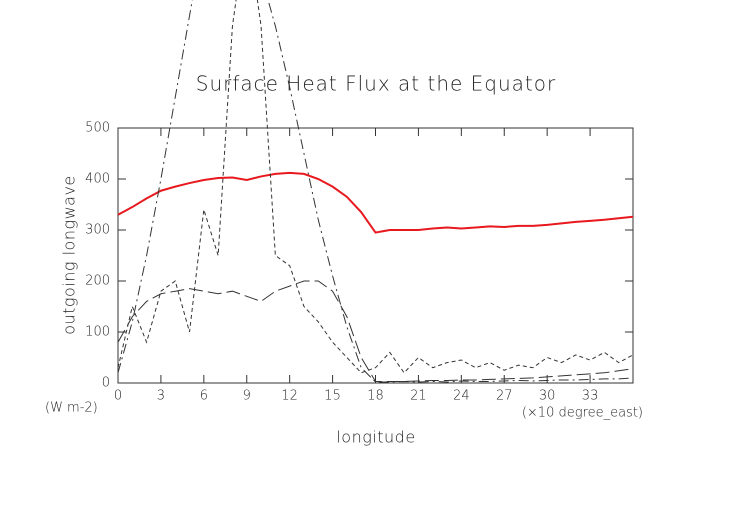 Image resolution: width=752 pixels, height=532 pixels. Describe the element at coordinates (118, 396) in the screenshot. I see `x-tick-label: 0` at that location.